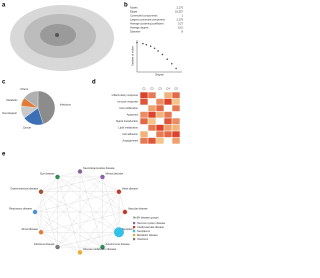 The image size is (320, 278). Describe the element at coordinates (47, 174) in the screenshot. I see `node-label: Eye disease` at that location.